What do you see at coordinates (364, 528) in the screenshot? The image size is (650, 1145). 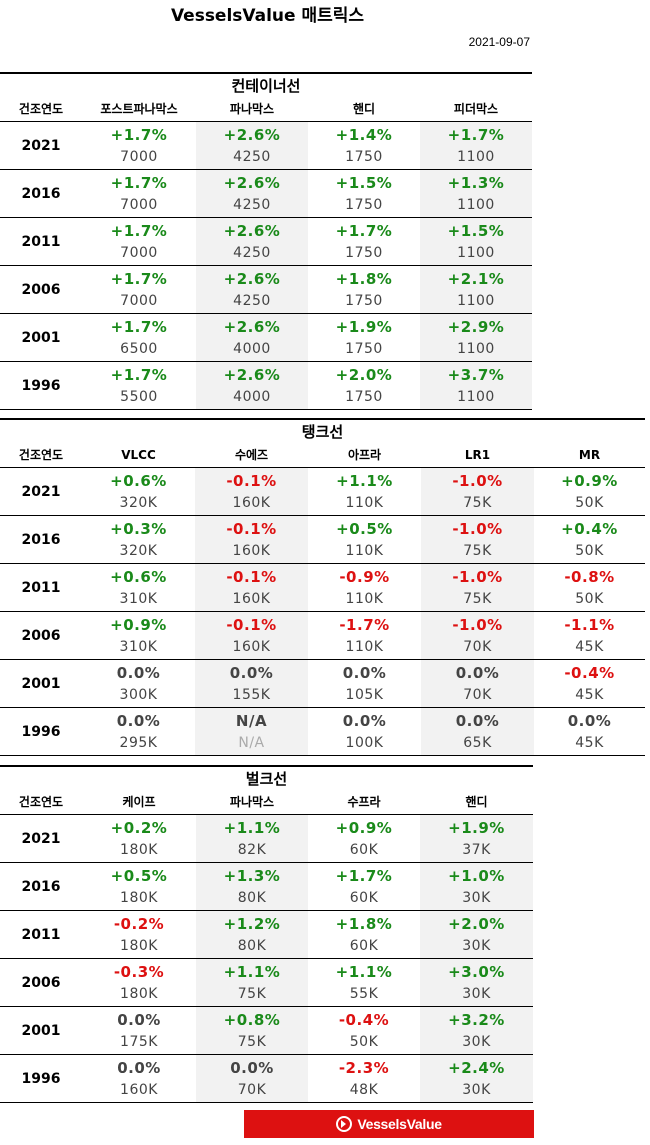 I see `change-percent: +0.5%` at bounding box center [364, 528].